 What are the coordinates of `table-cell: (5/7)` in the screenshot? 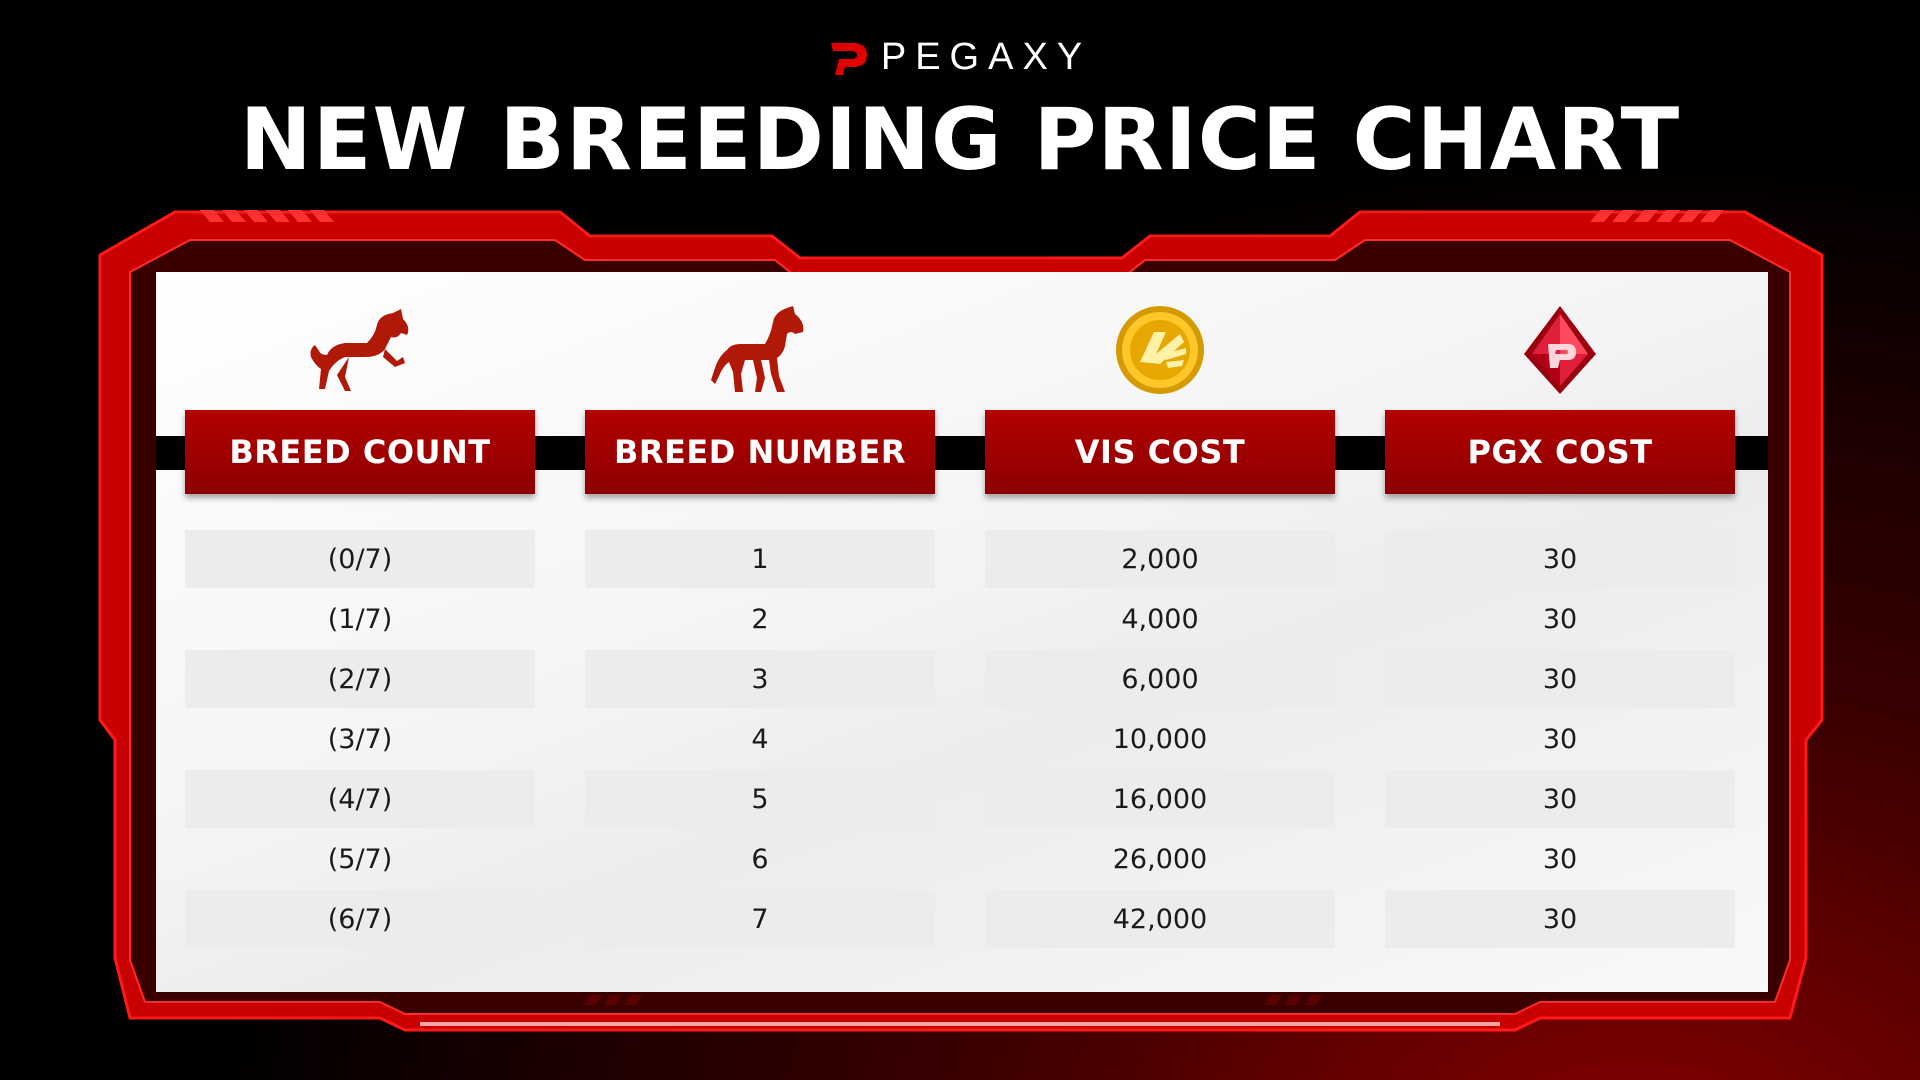 It's located at (360, 859).